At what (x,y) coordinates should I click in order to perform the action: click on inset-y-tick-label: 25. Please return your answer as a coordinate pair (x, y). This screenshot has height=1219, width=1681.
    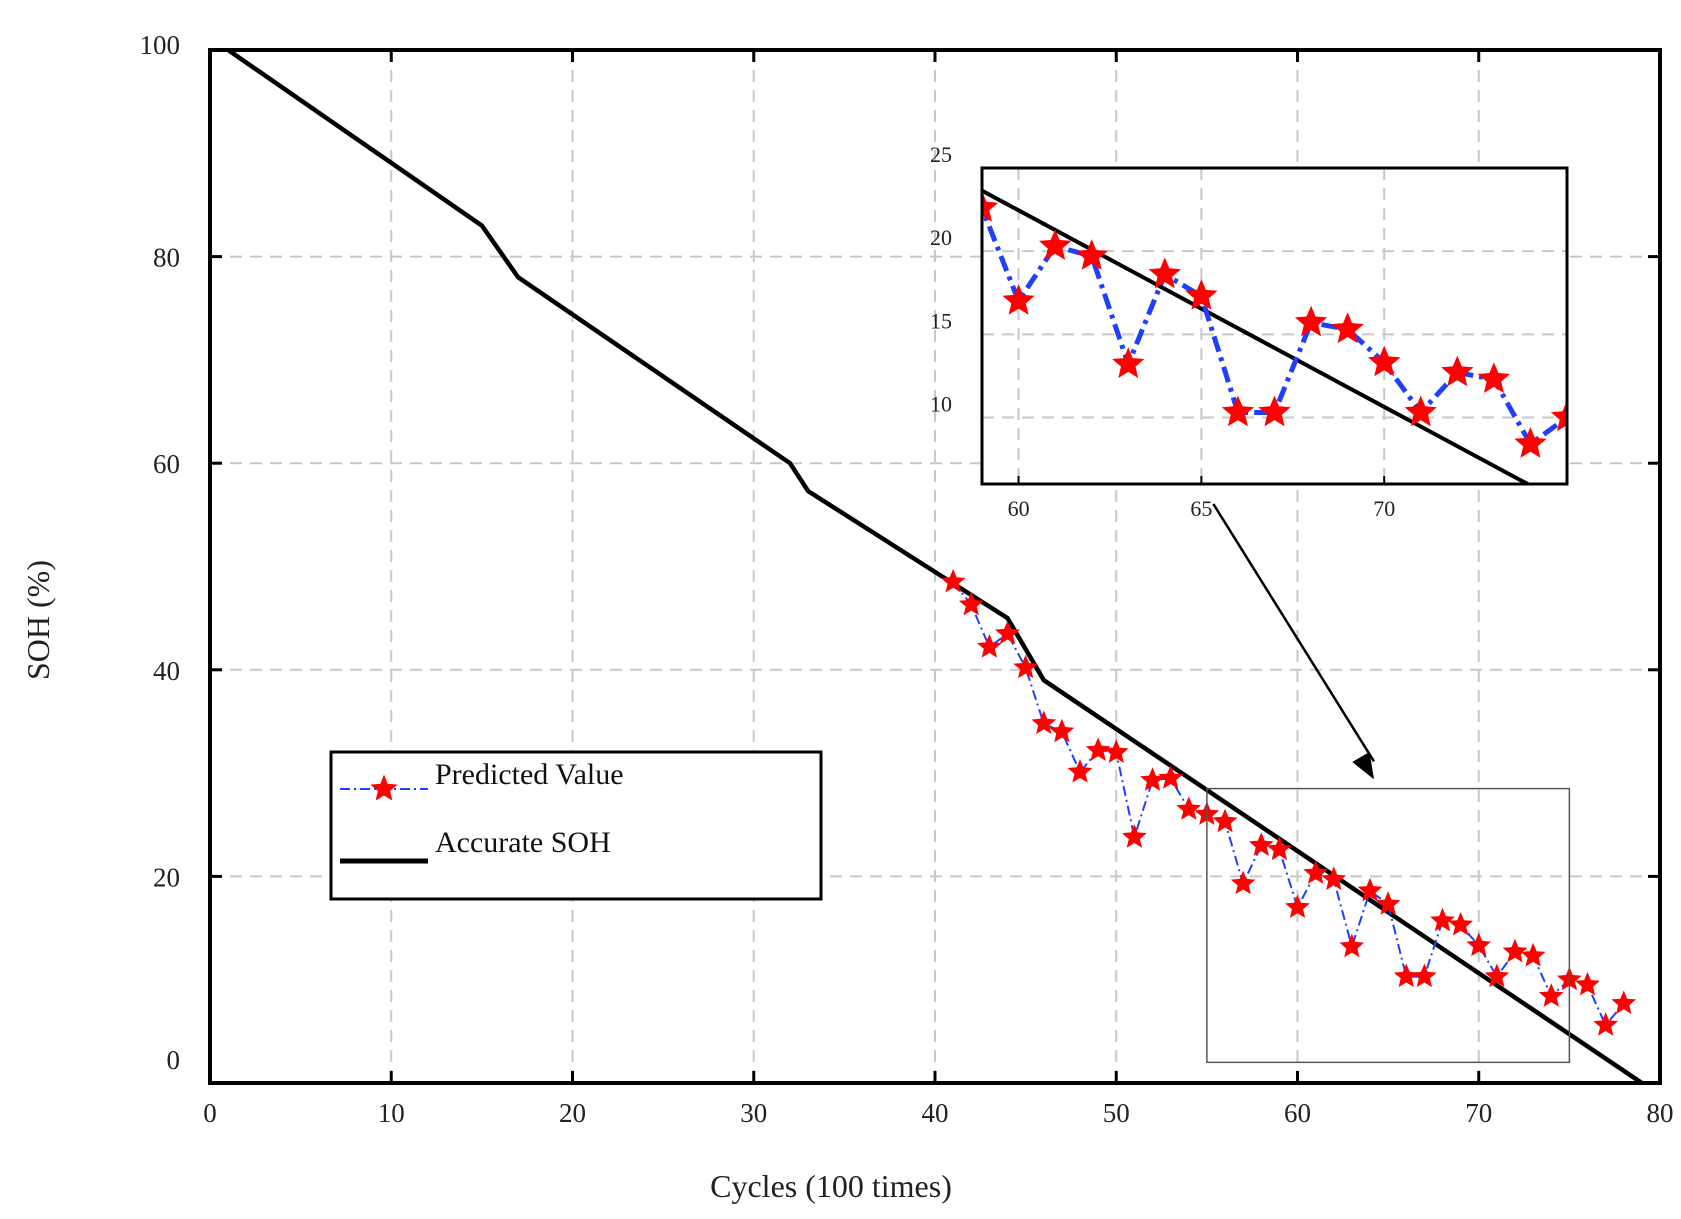
    Looking at the image, I should click on (941, 154).